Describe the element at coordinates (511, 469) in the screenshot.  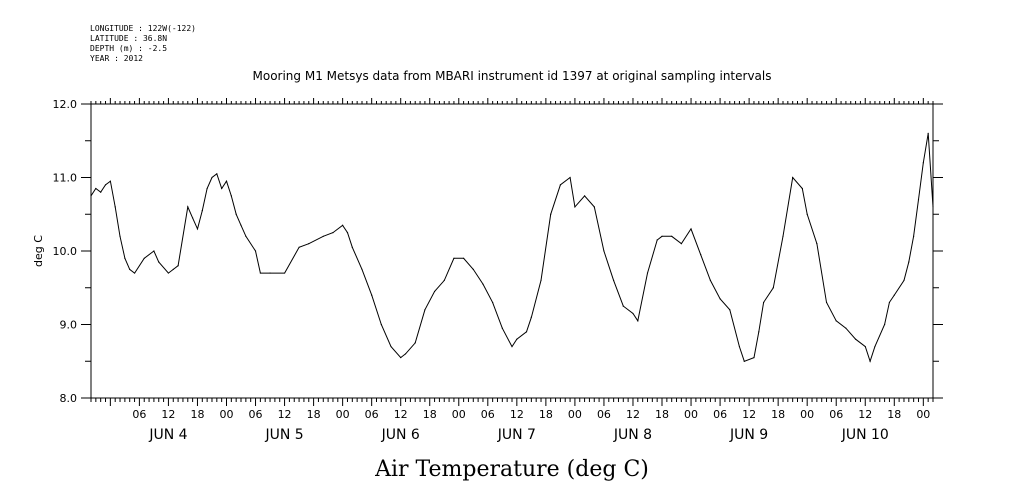
I see `x-axis-label: Air Temperature (deg C)` at that location.